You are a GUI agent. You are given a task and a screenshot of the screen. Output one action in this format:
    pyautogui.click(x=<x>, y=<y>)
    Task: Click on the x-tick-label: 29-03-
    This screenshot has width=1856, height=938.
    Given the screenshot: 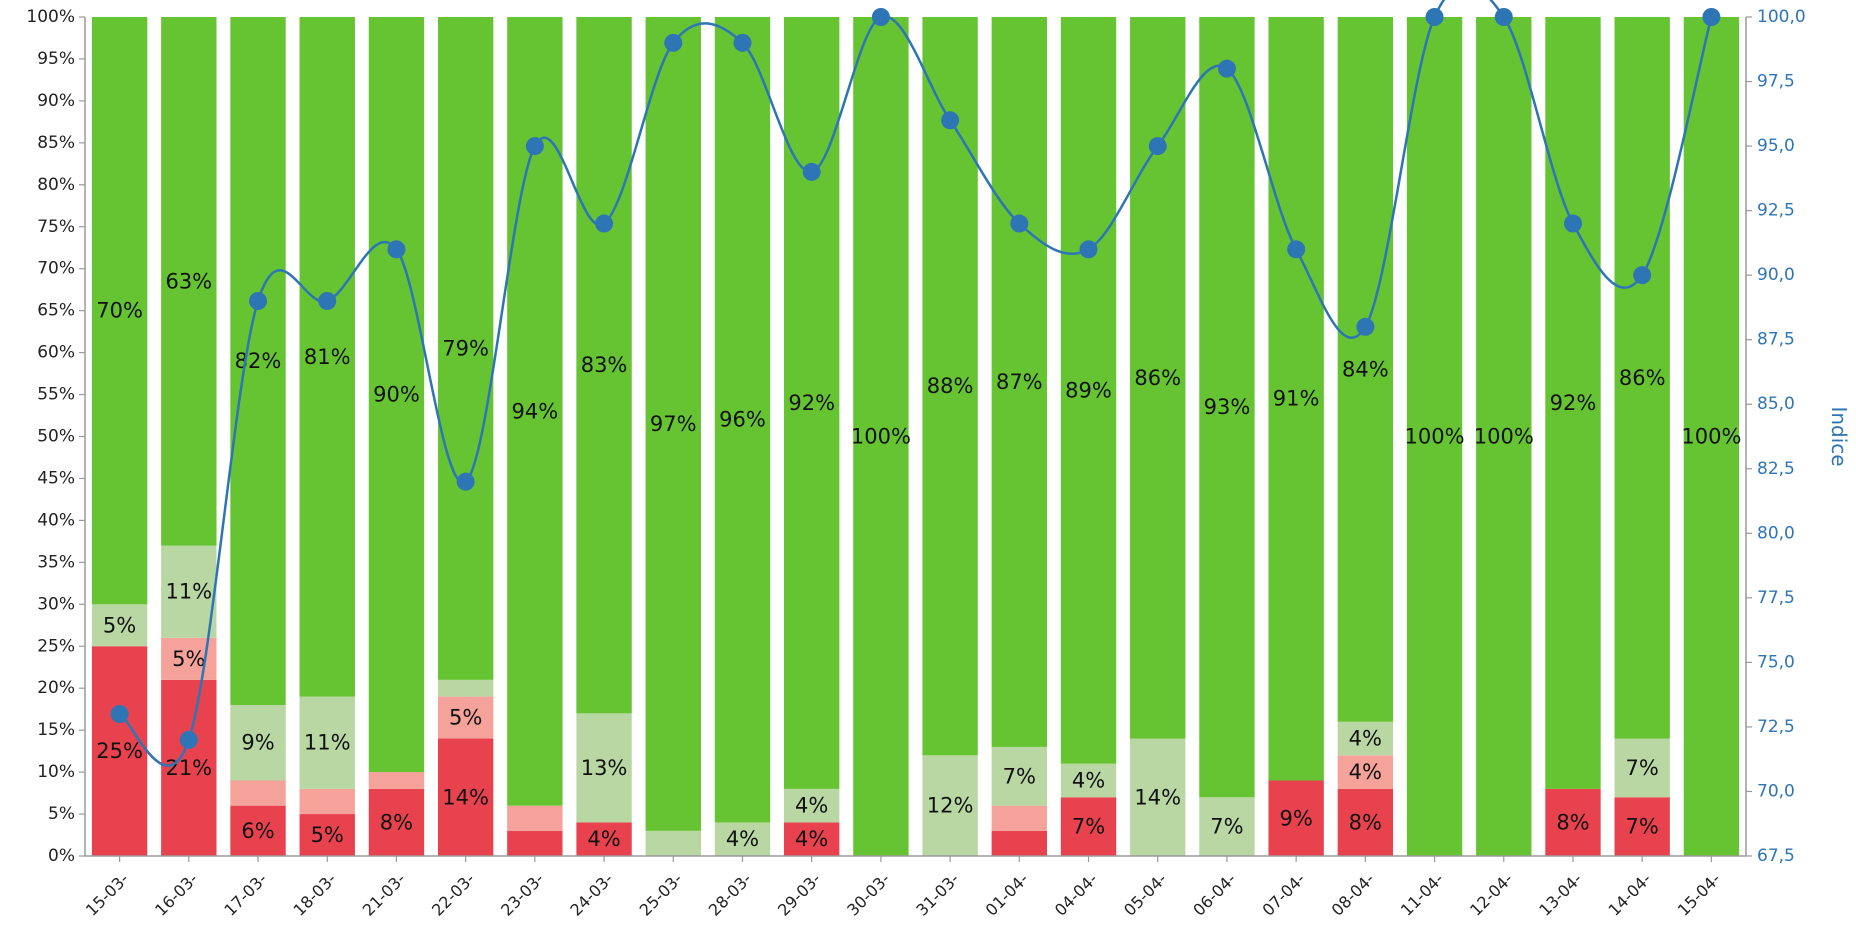 What is the action you would take?
    pyautogui.click(x=799, y=894)
    